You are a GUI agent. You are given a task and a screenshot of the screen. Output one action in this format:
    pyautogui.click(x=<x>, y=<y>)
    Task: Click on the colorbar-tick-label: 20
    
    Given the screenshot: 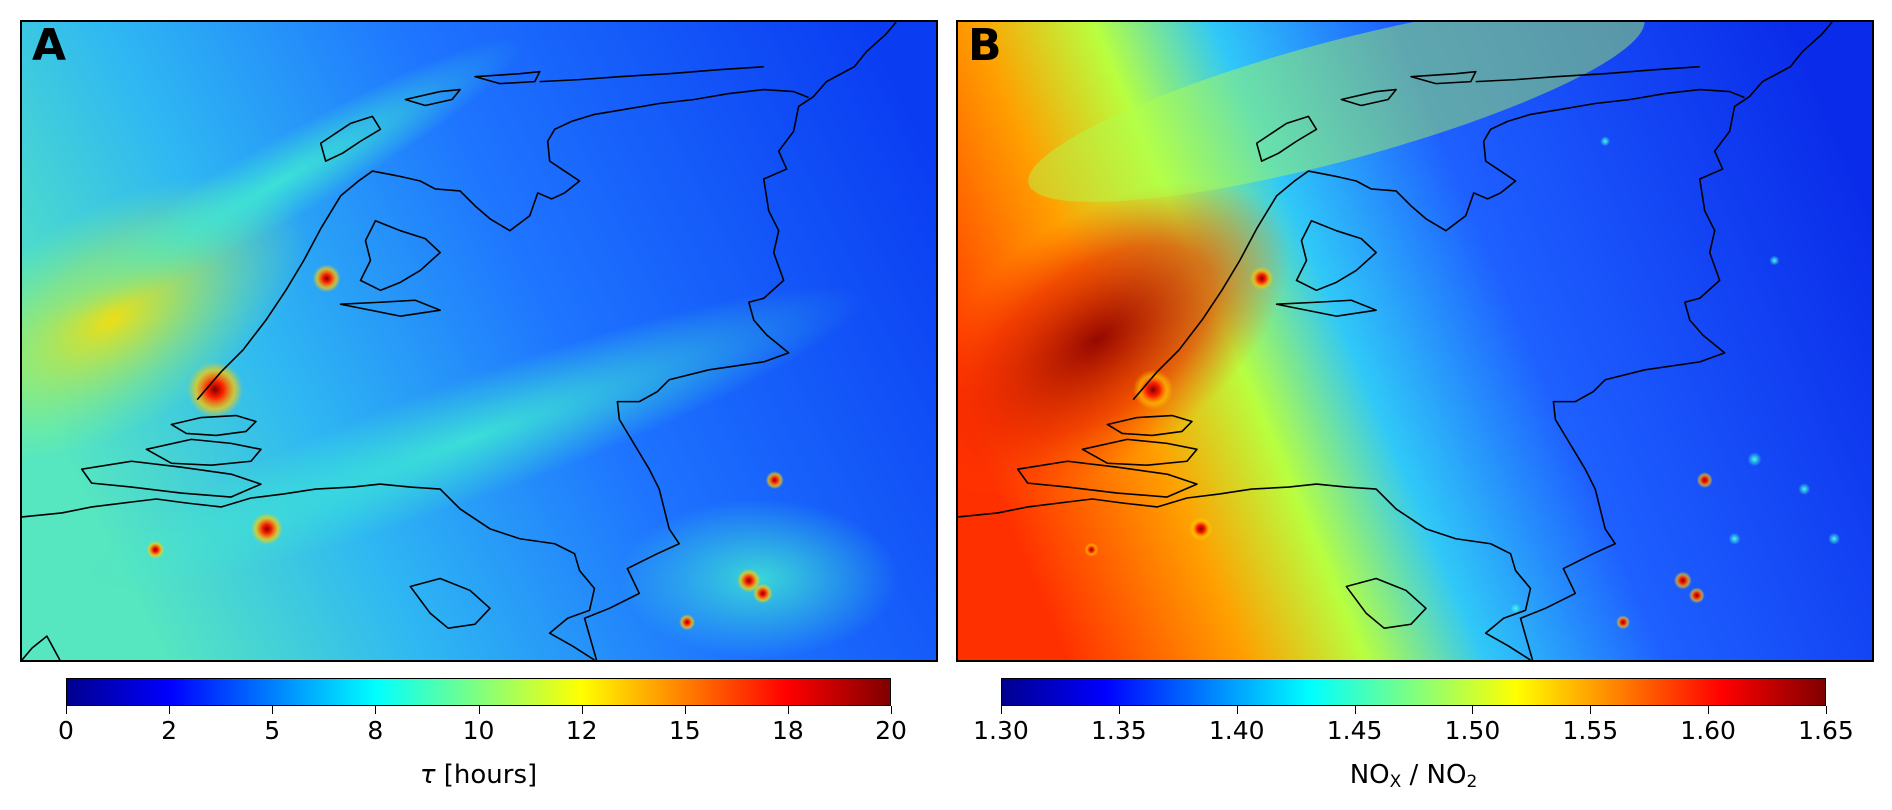 What is the action you would take?
    pyautogui.click(x=891, y=730)
    